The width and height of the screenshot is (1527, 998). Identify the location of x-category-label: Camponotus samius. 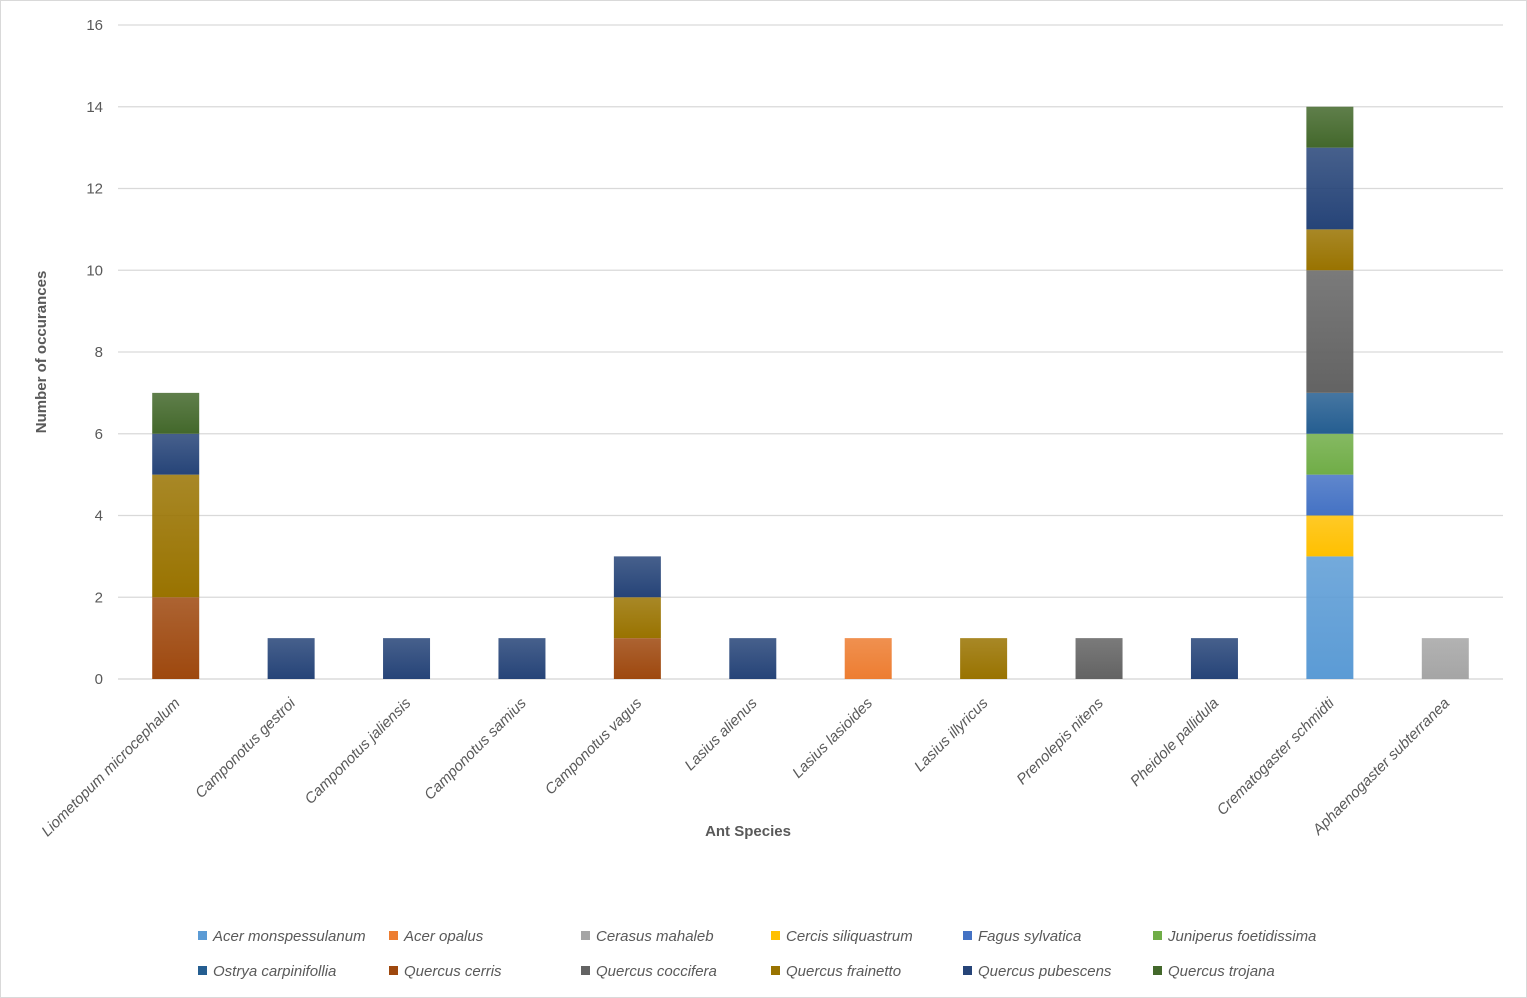
(475, 748).